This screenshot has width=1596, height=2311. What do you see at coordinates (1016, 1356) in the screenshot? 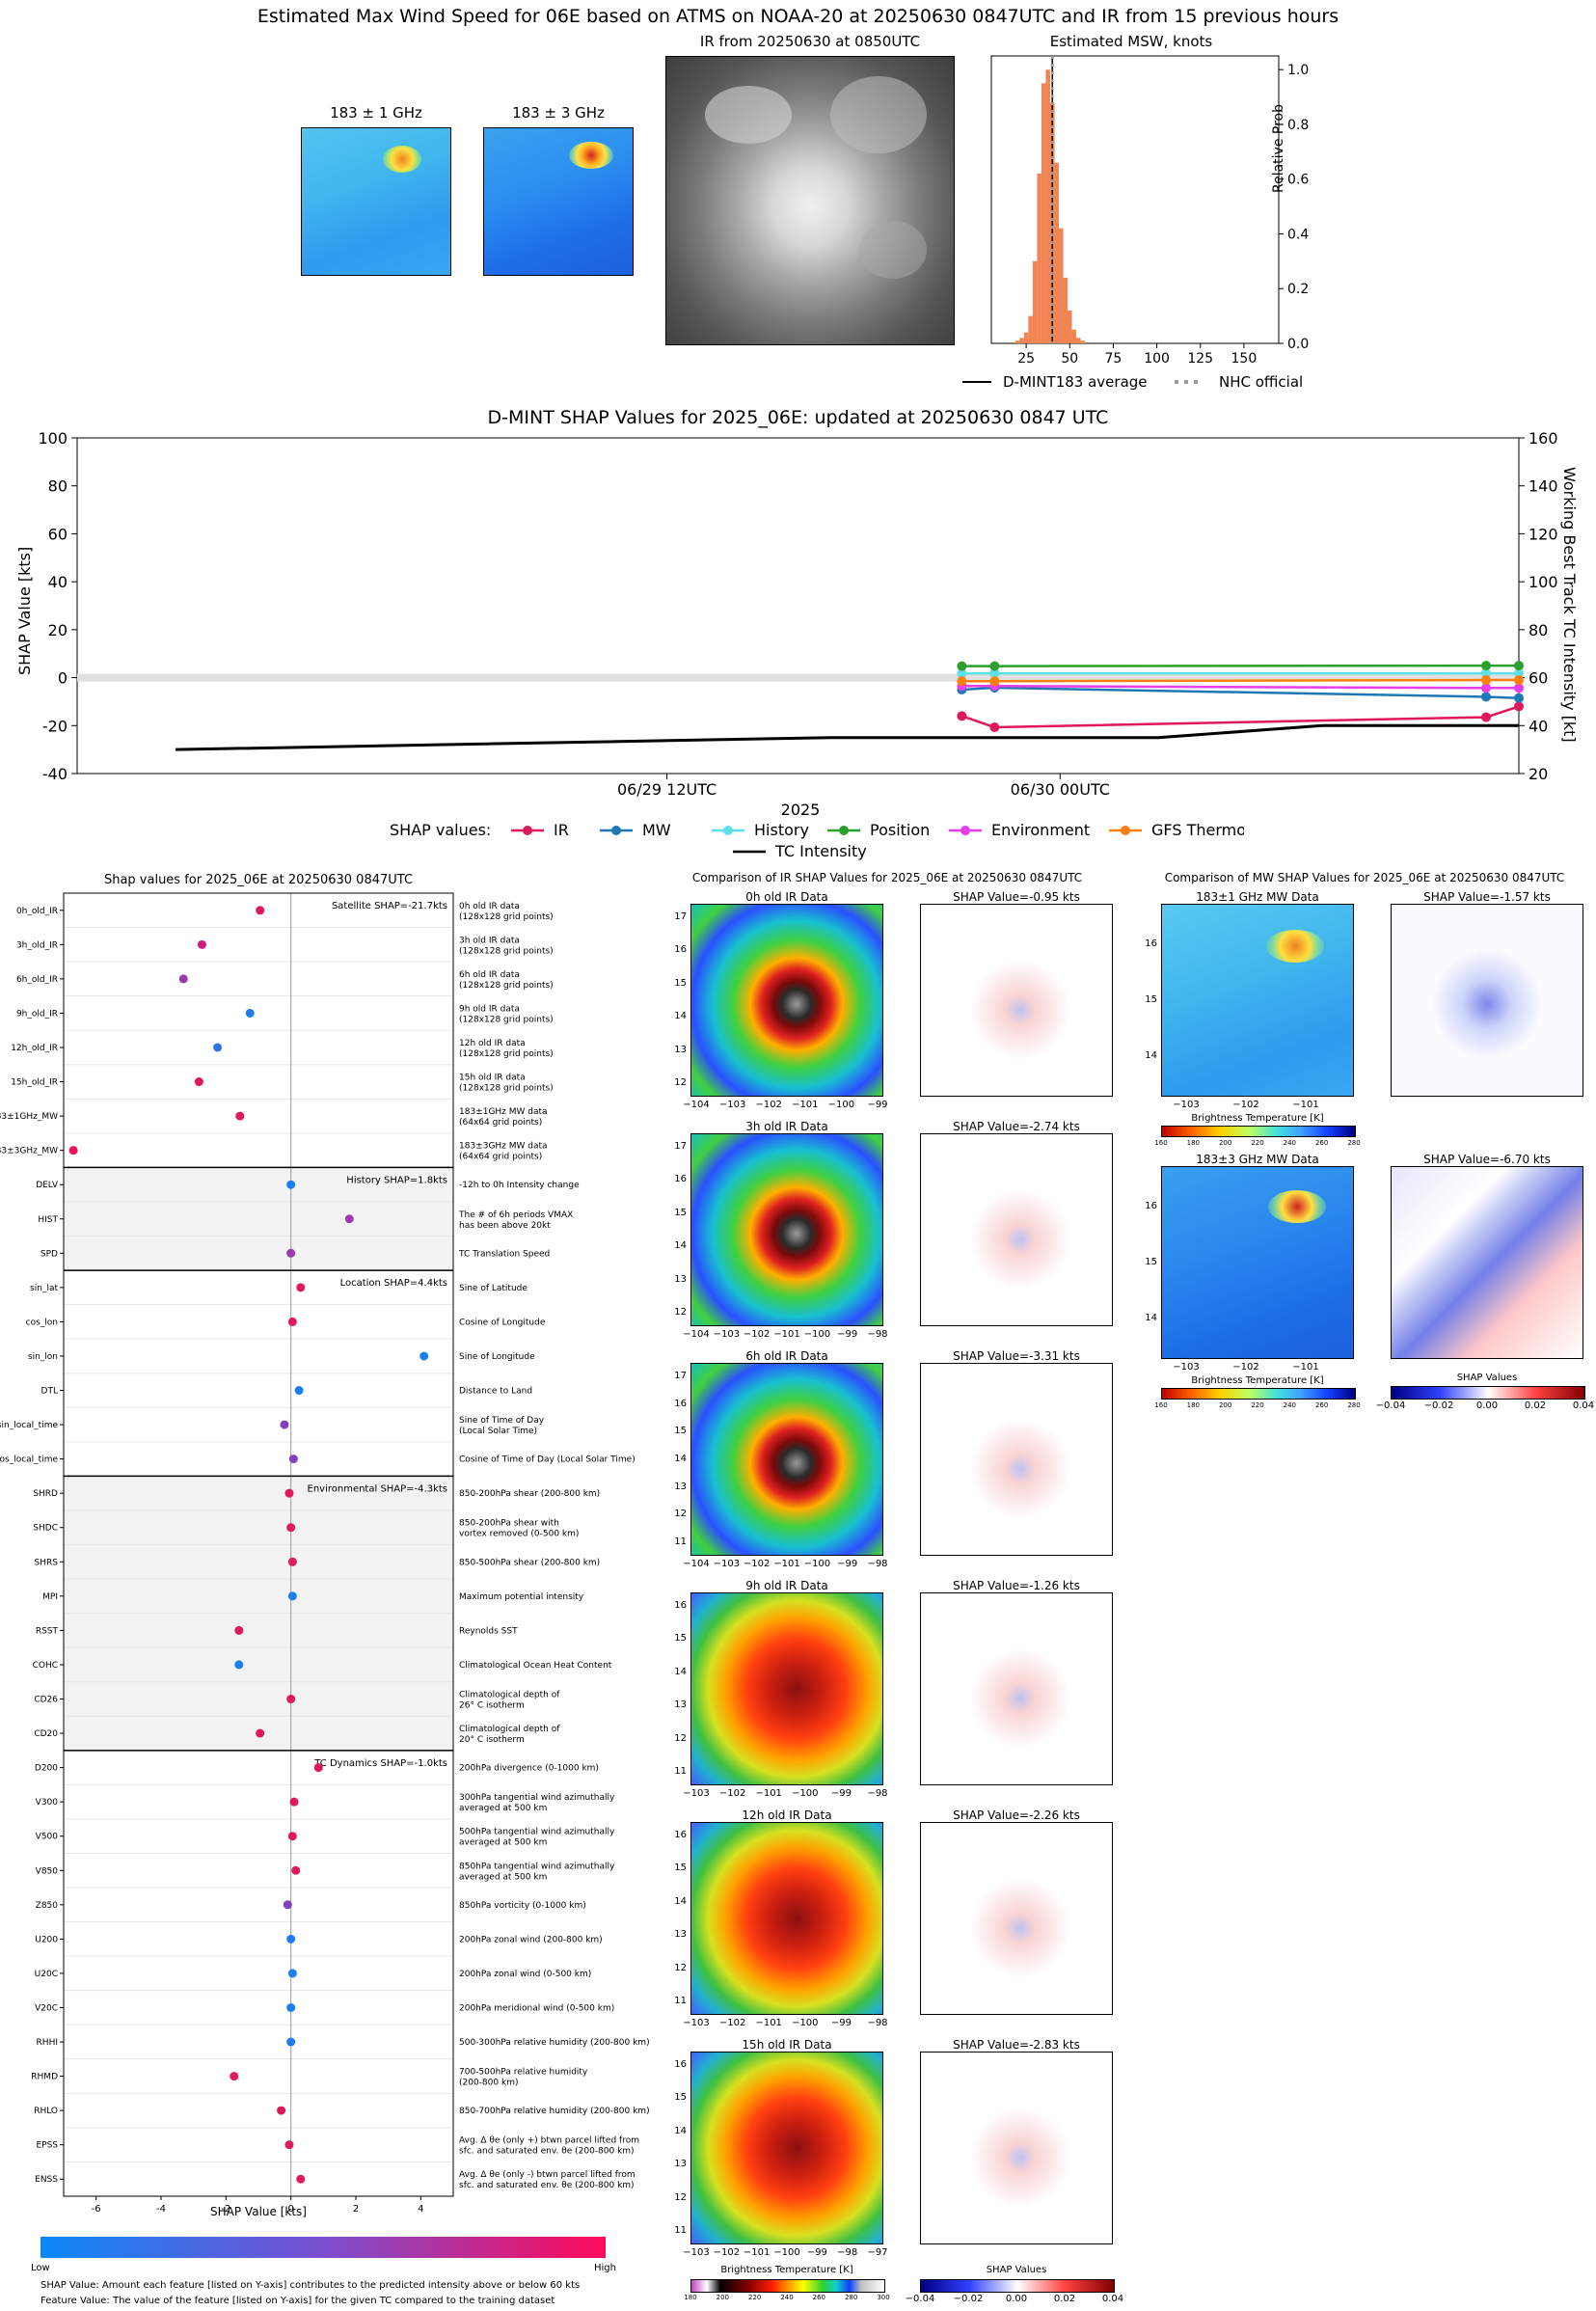
I see `ir-shap-title: SHAP Value=-3.31 kts` at bounding box center [1016, 1356].